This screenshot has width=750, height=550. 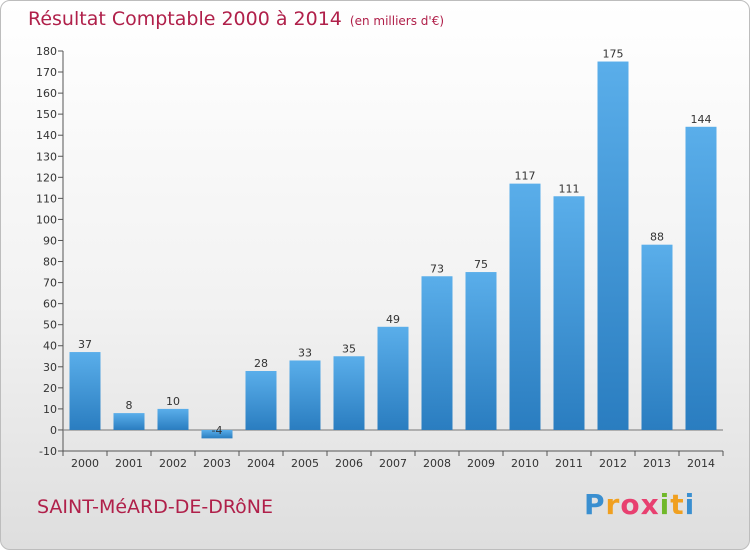 What do you see at coordinates (481, 463) in the screenshot?
I see `x-tick-label: 2009` at bounding box center [481, 463].